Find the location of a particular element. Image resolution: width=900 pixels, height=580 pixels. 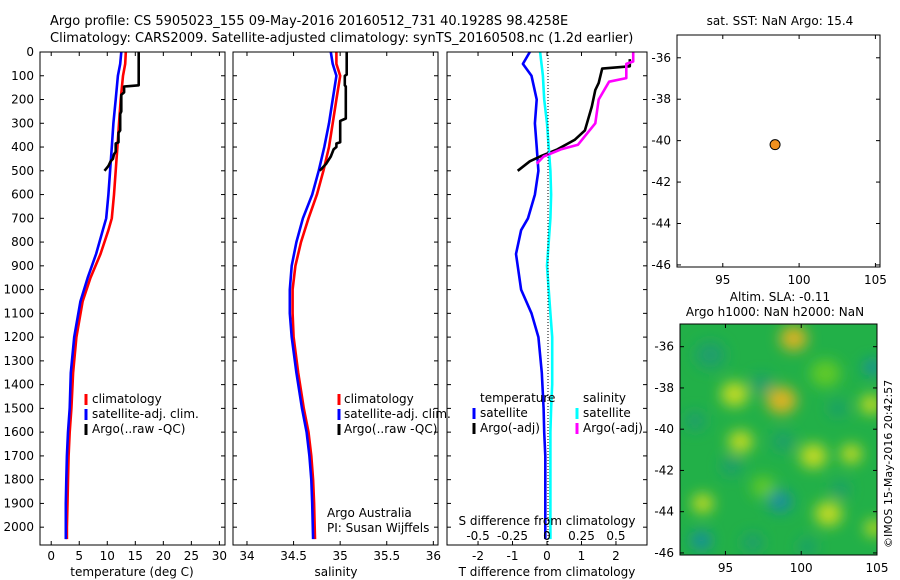

y-tick-label: 1600 is located at coordinates (18, 432).